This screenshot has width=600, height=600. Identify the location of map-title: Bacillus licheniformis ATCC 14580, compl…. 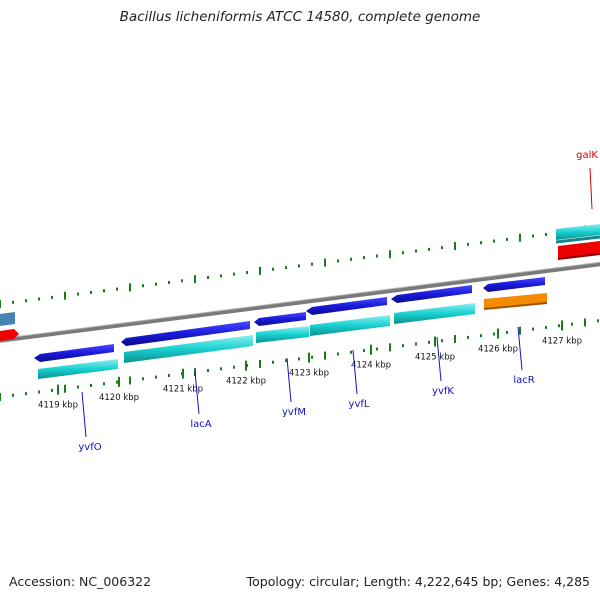
(300, 17).